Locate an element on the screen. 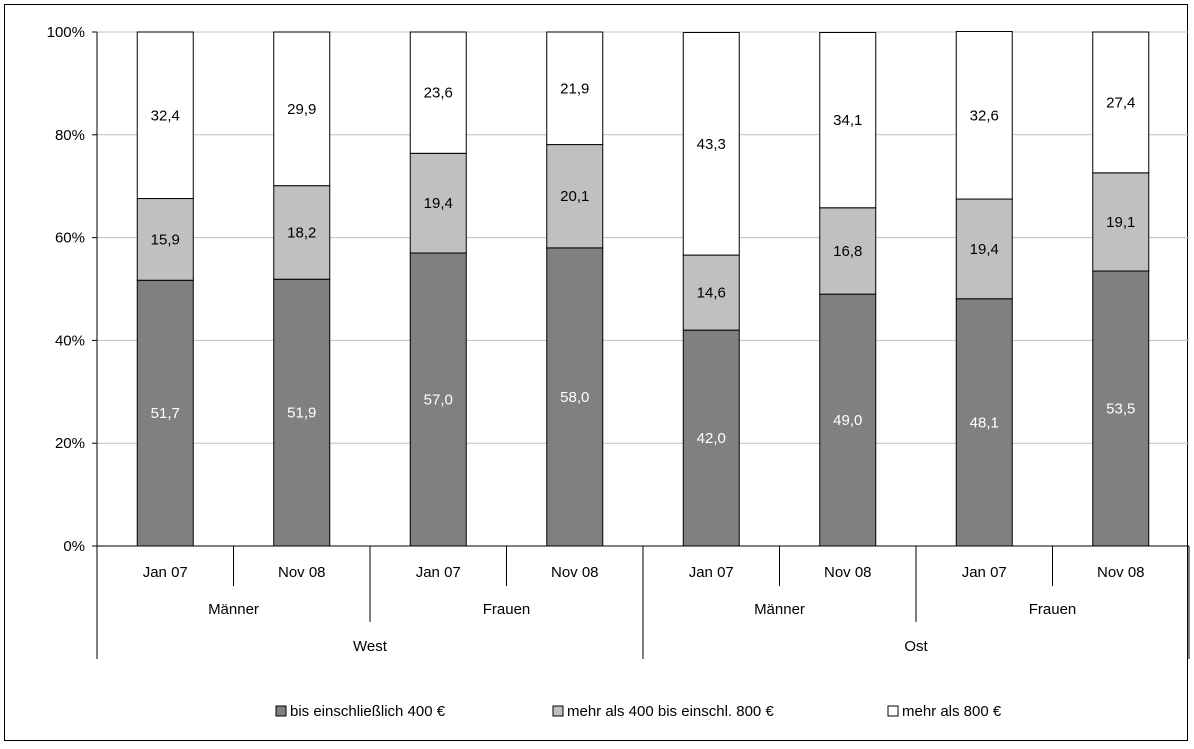  data-label: 14,6 is located at coordinates (711, 293).